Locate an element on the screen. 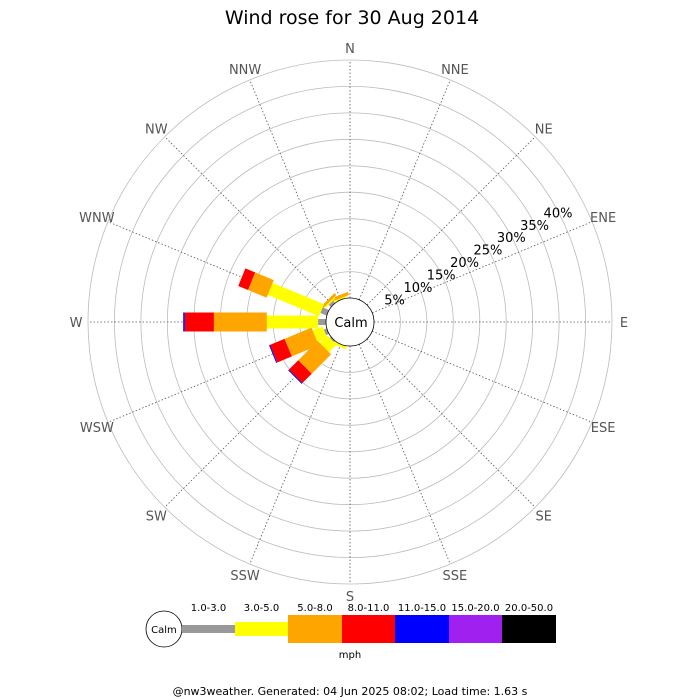 This screenshot has width=700, height=700. legend-unit-label: mph is located at coordinates (350, 655).